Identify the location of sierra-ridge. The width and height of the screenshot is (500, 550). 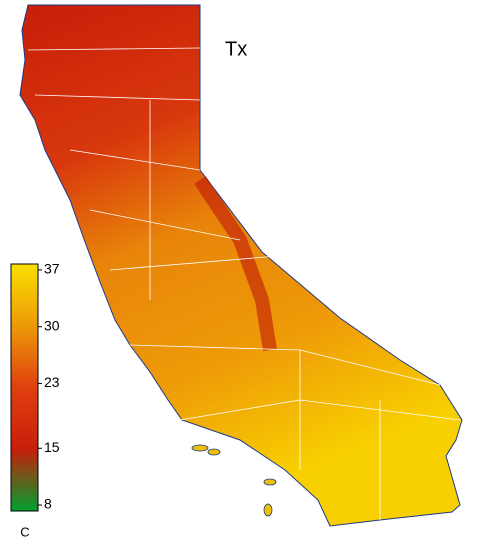
(235, 264).